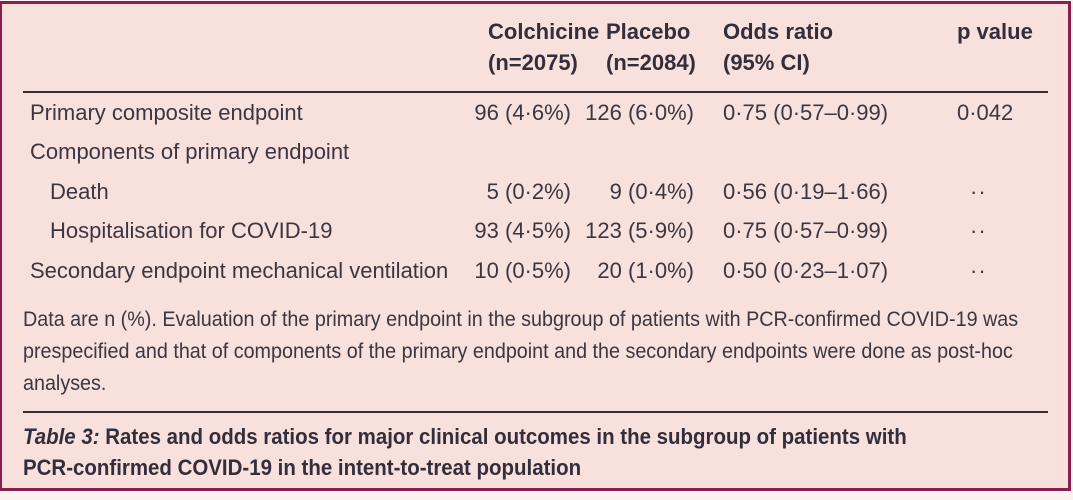  Describe the element at coordinates (806, 270) in the screenshot. I see `odds-ratio-value: 0·50 (0·23–1·07)` at that location.